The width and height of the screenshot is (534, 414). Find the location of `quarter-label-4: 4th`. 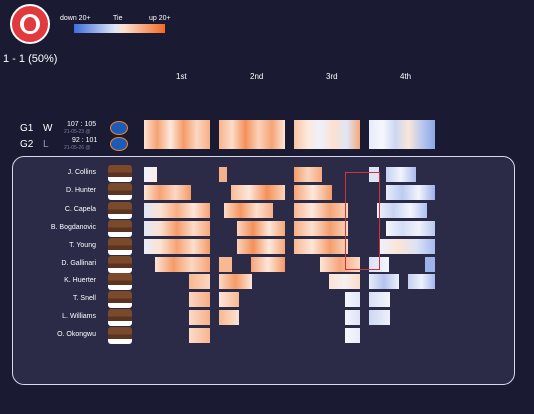

quarter-label-4: 4th is located at coordinates (406, 76).